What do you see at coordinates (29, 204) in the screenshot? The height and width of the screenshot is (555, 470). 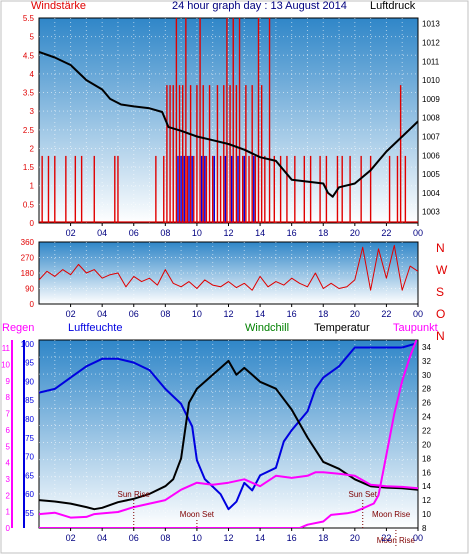 I see `wind-tick-label: 0.5` at bounding box center [29, 204].